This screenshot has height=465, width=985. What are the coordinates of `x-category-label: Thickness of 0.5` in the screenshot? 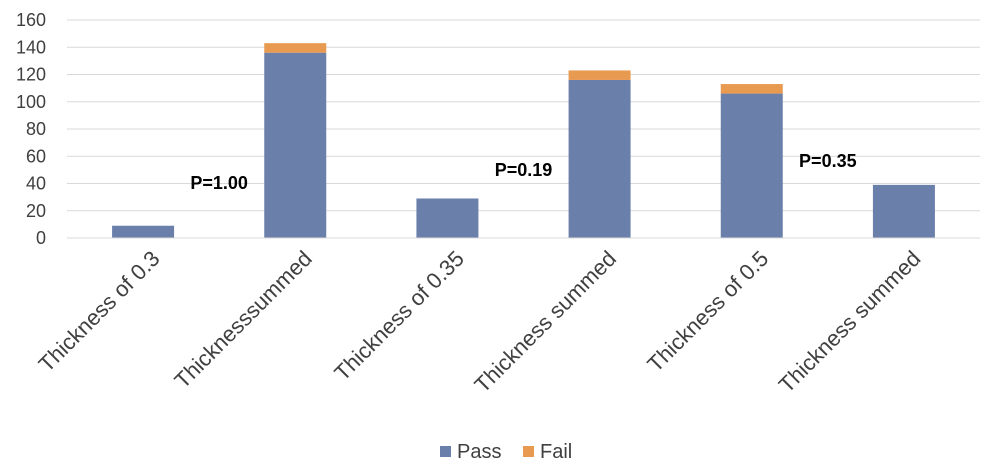 It's located at (707, 311).